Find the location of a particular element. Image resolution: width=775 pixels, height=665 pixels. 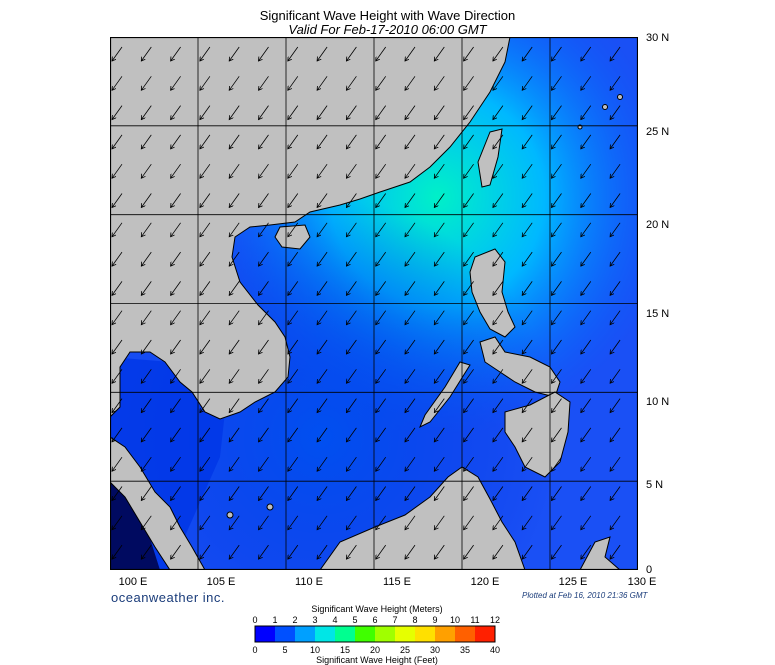

legend-meter-tick: 7 is located at coordinates (394, 620).